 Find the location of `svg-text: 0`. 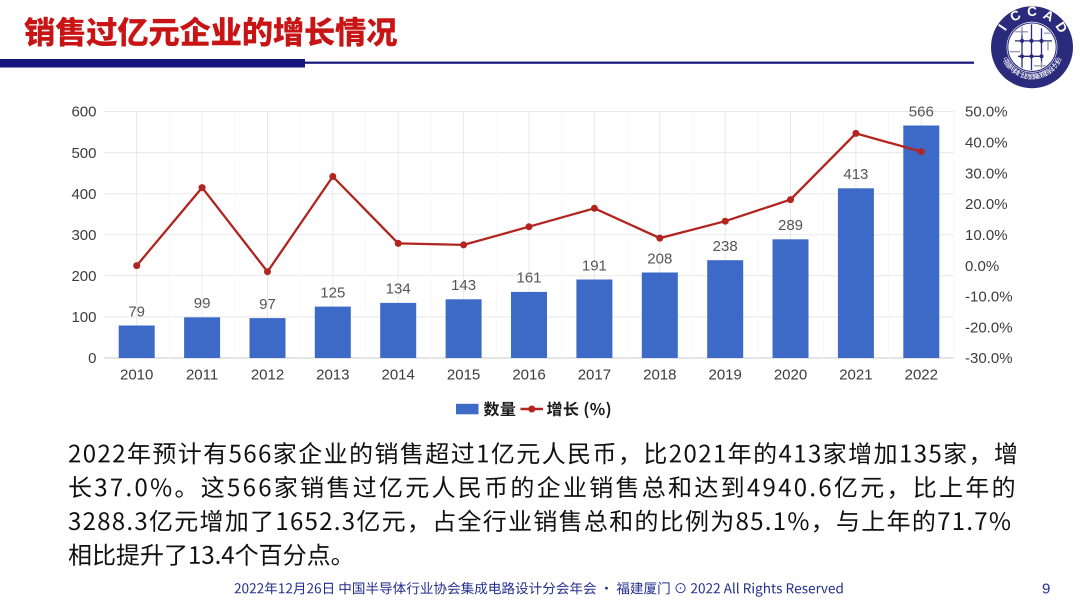

svg-text: 0 is located at coordinates (92, 358).